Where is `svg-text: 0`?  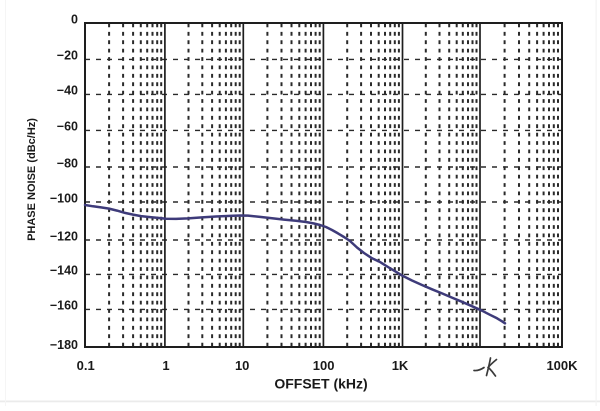
svg-text: 0 is located at coordinates (74, 19).